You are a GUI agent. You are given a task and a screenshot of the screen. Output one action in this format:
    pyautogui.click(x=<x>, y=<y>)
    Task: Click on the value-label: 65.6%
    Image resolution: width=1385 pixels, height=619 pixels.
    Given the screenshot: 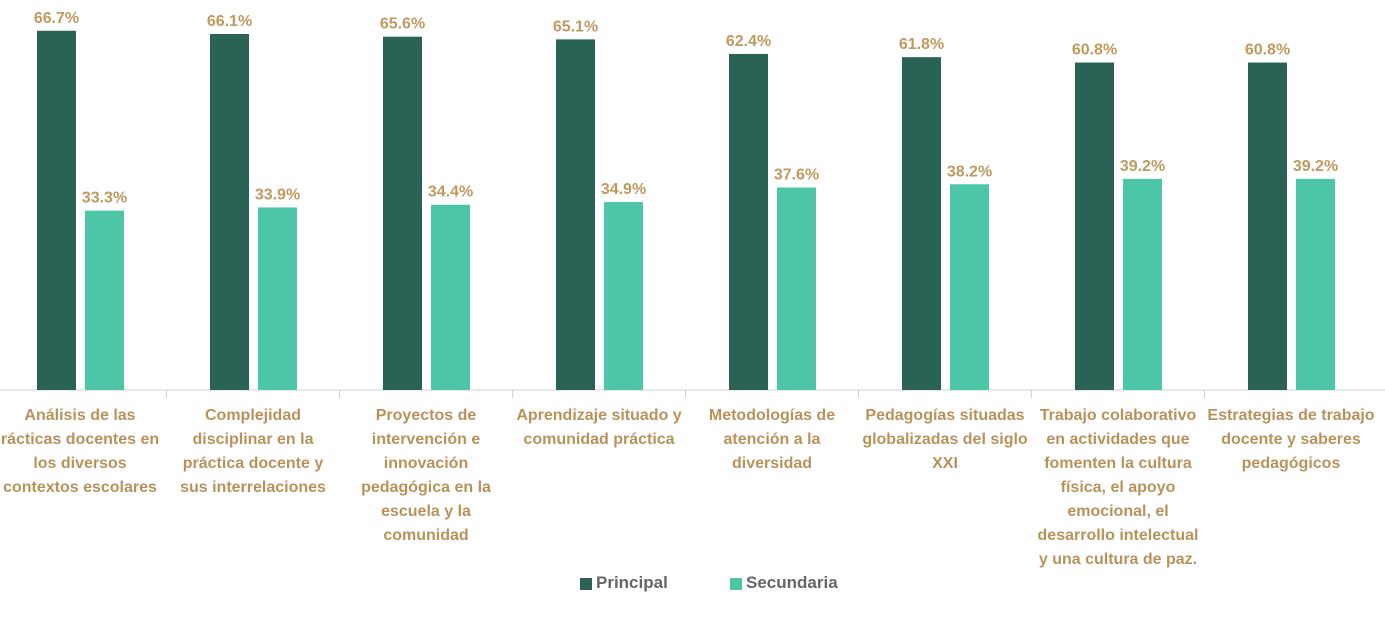 What is the action you would take?
    pyautogui.click(x=402, y=24)
    